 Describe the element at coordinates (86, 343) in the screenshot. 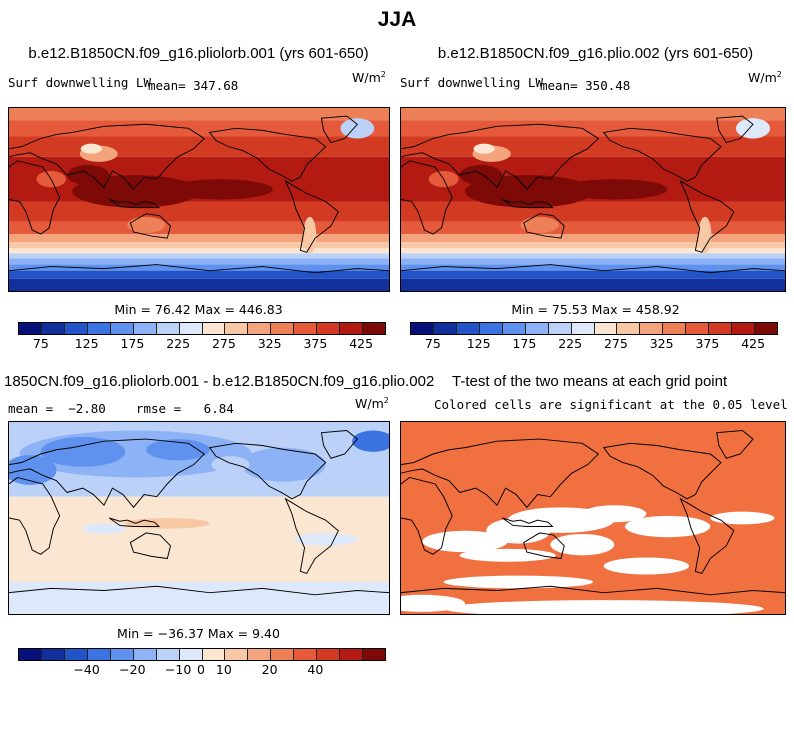

I see `colorbar-tick-label: 125` at that location.